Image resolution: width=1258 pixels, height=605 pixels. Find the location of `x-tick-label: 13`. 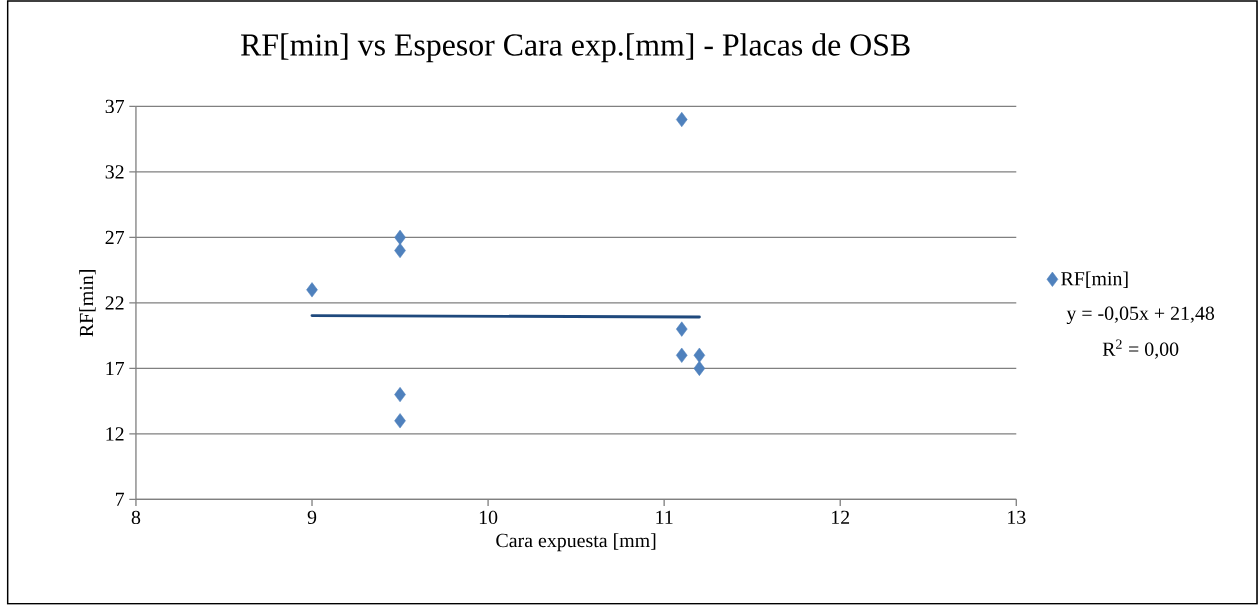

x-tick-label: 13 is located at coordinates (1017, 517).